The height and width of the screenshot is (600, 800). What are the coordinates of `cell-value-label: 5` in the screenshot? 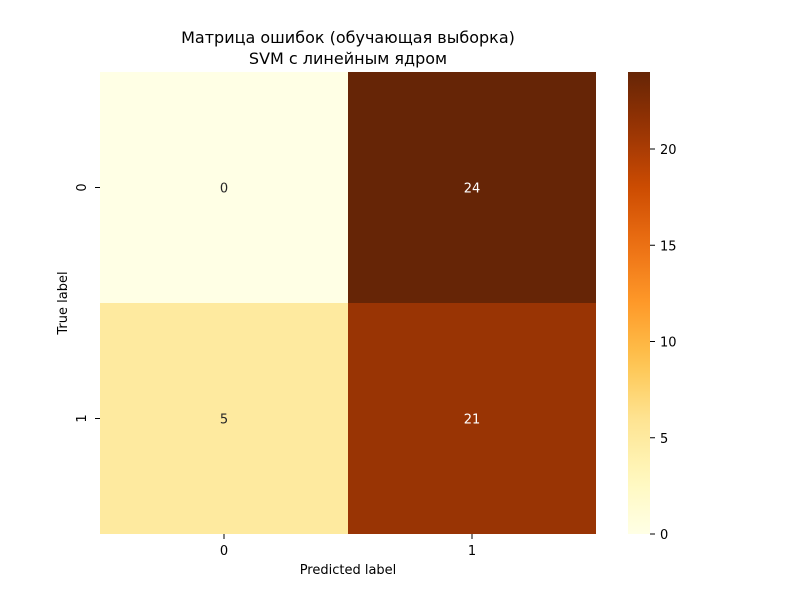 It's located at (224, 420).